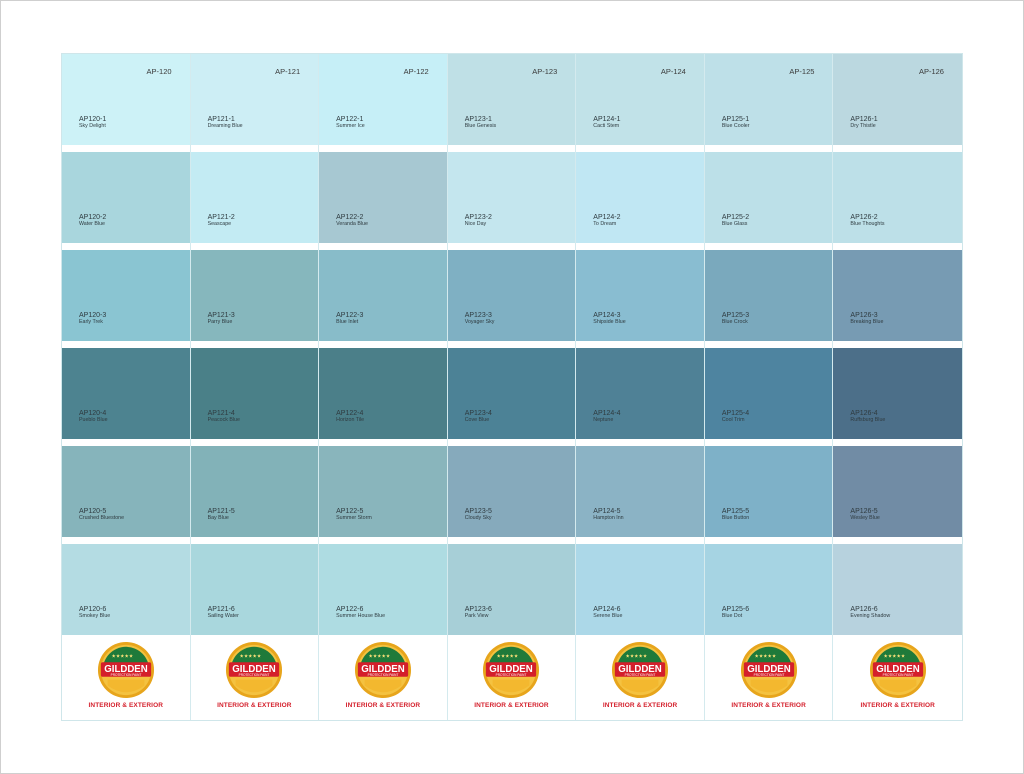  I want to click on chip-code: AP126-6, so click(864, 609).